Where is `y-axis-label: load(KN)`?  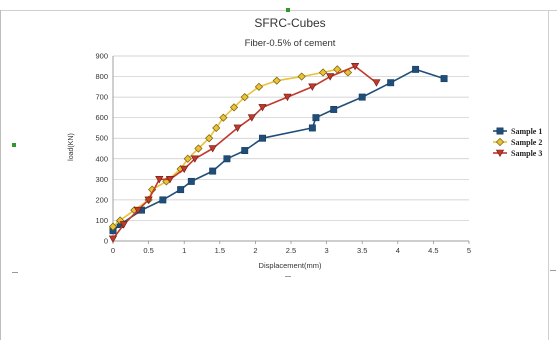 y-axis-label: load(KN) is located at coordinates (71, 147).